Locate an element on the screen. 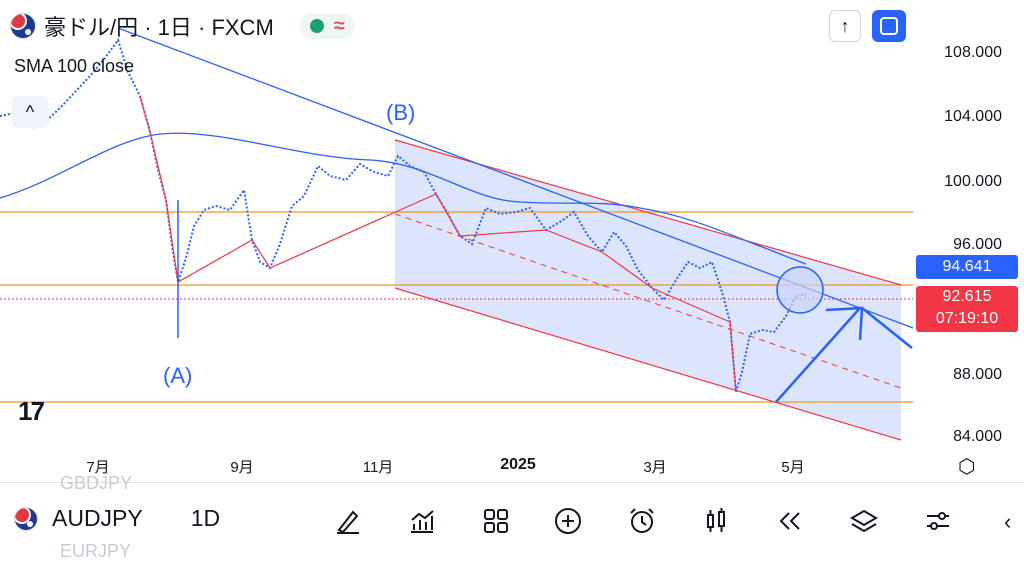  market-open-dot-icon is located at coordinates (316, 26).